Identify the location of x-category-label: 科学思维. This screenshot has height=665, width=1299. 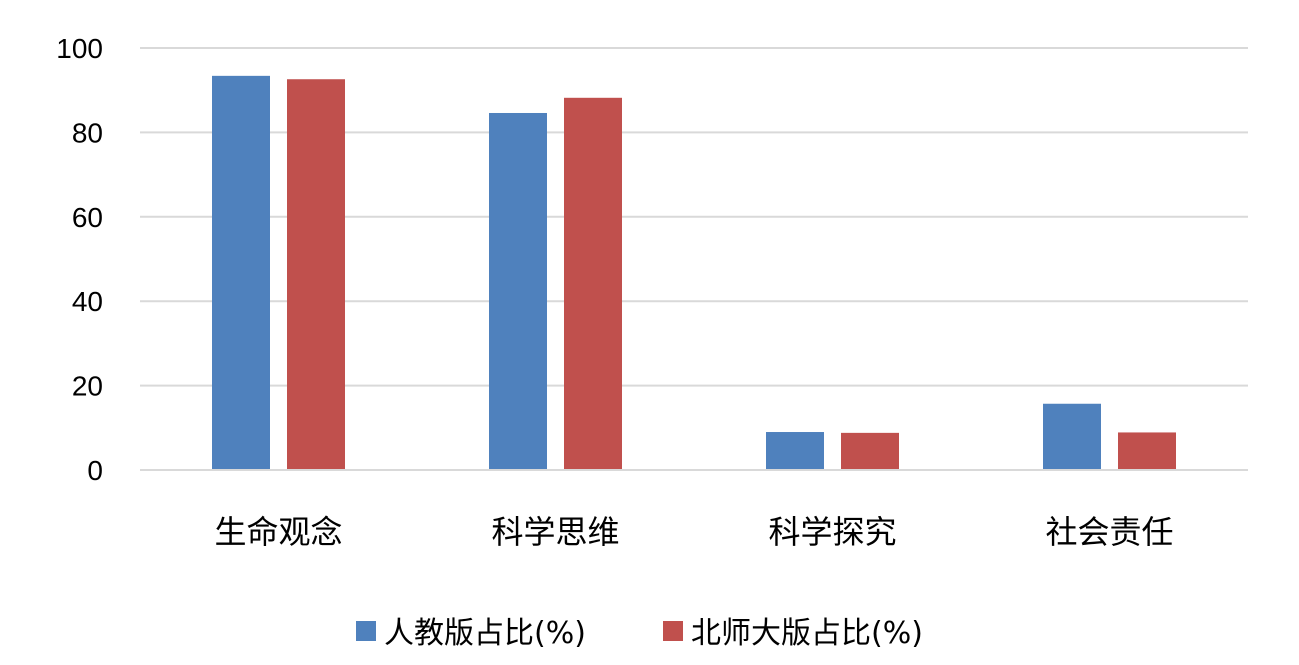
(555, 532).